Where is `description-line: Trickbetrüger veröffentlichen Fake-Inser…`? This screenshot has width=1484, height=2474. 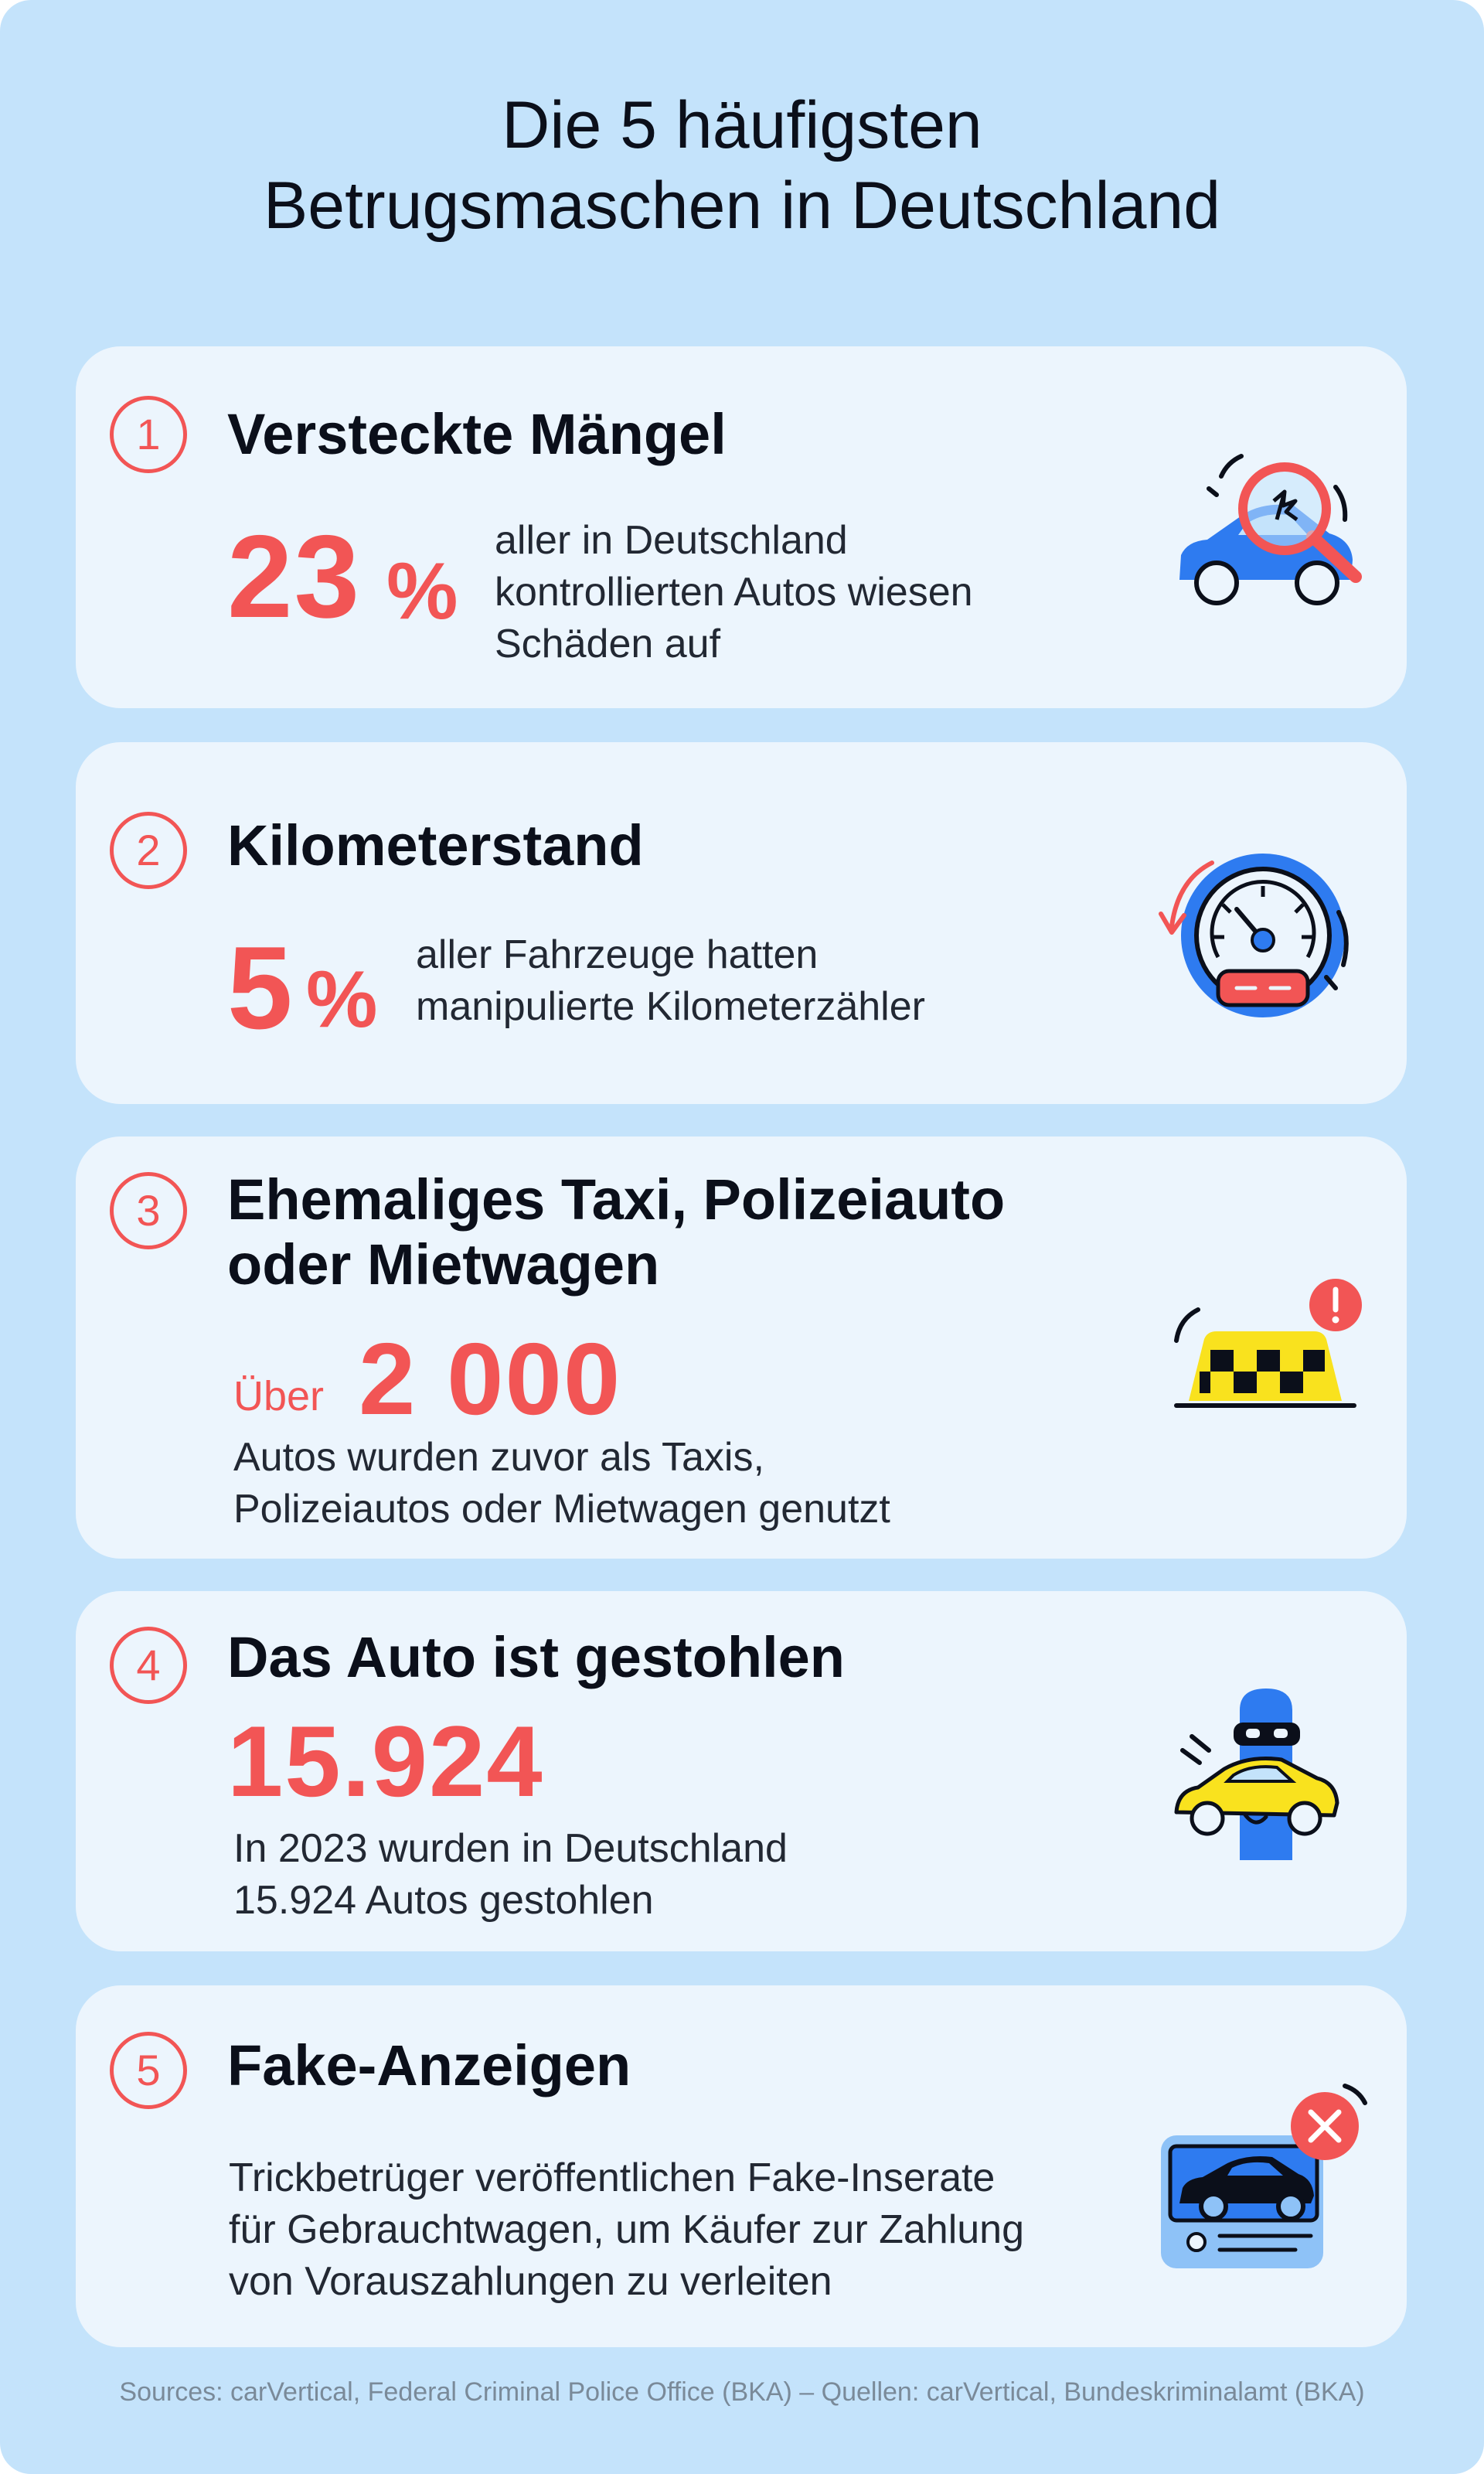
description-line: Trickbetrüger veröffentlichen Fake-Inser… is located at coordinates (612, 2177).